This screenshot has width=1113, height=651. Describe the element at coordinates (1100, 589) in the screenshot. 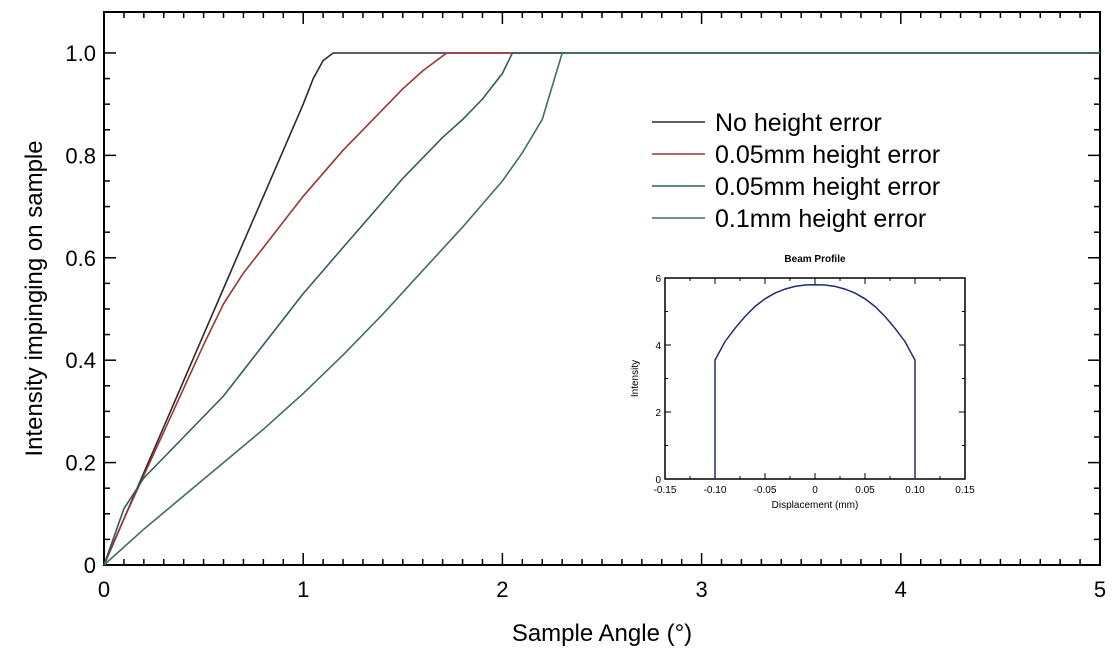

I see `x-tick-label: 5` at that location.